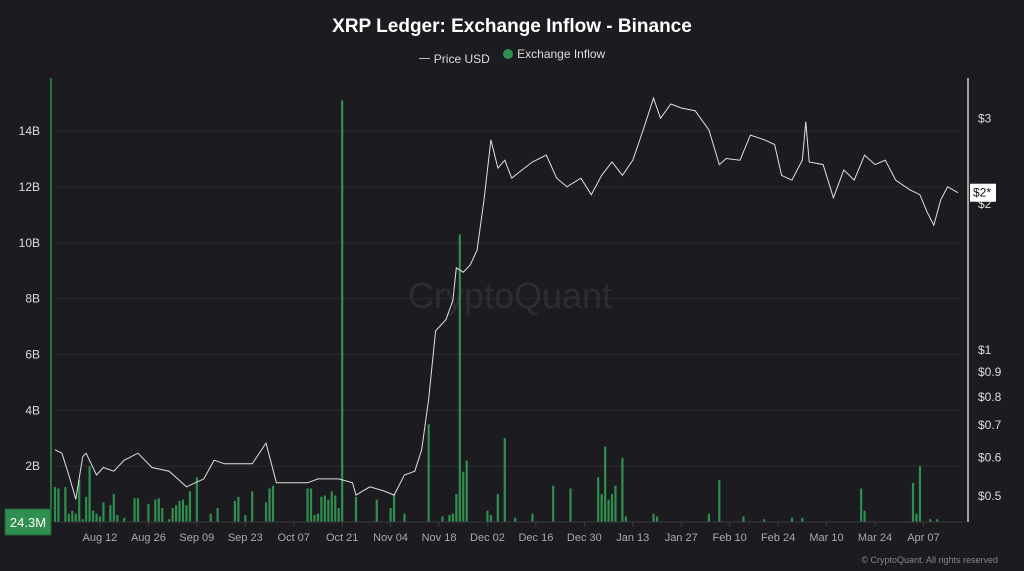 The image size is (1024, 571). I want to click on crosshair-value-label: 24.3M, so click(28, 522).